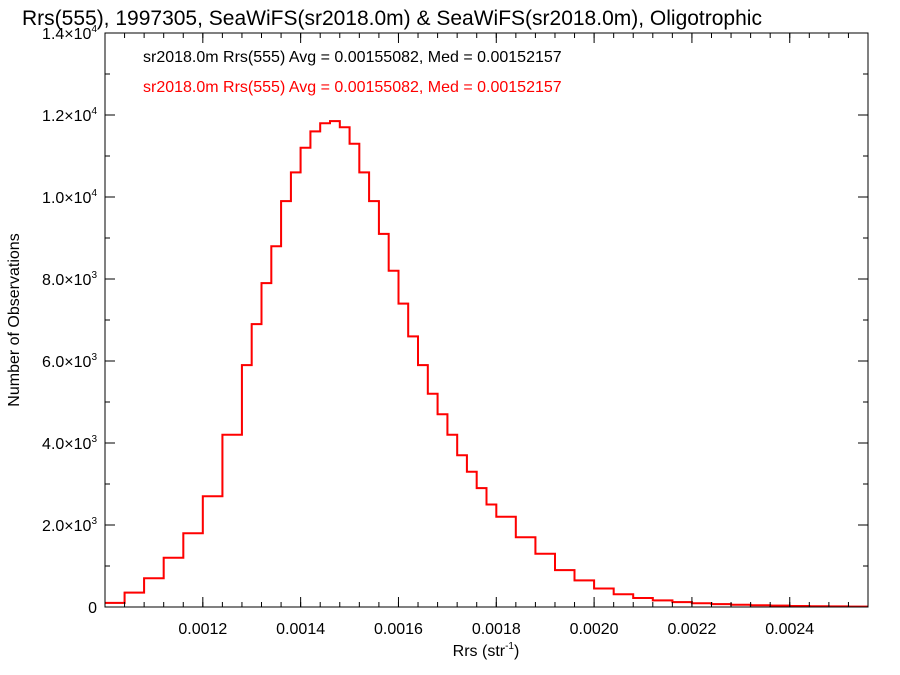 The width and height of the screenshot is (900, 675). What do you see at coordinates (69, 525) in the screenshot?
I see `y-tick-label: 2.0×10³` at bounding box center [69, 525].